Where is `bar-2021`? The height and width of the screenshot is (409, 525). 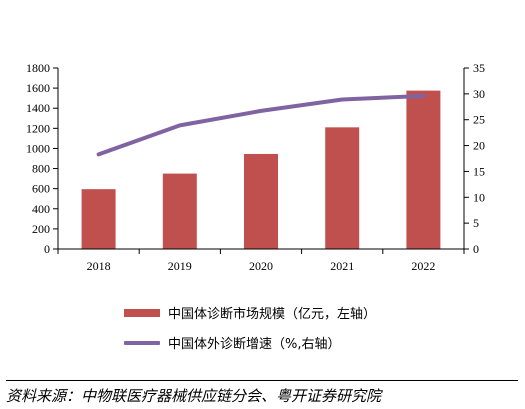
bar-2021 is located at coordinates (342, 188).